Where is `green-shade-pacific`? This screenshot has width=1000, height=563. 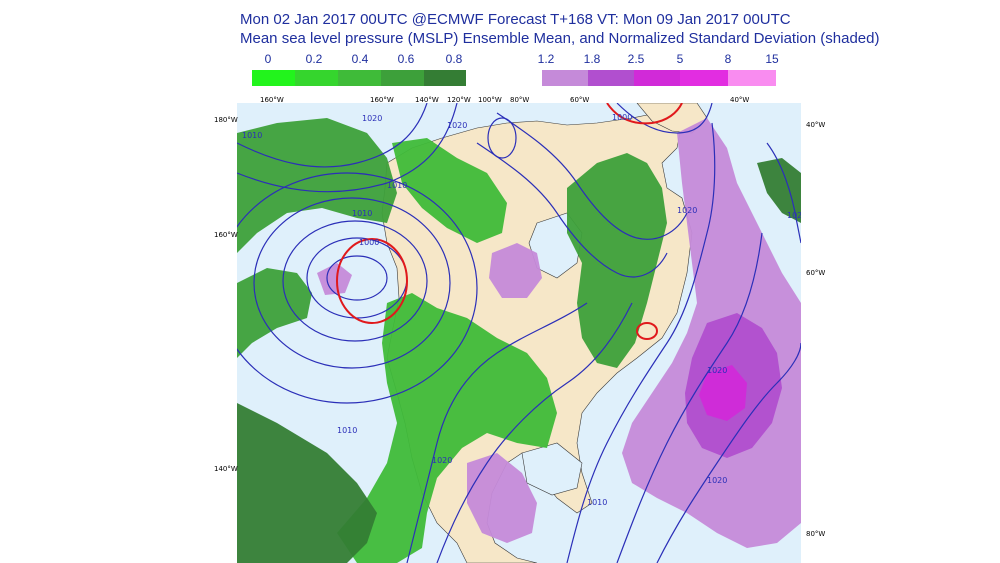 green-shade-pacific is located at coordinates (317, 185).